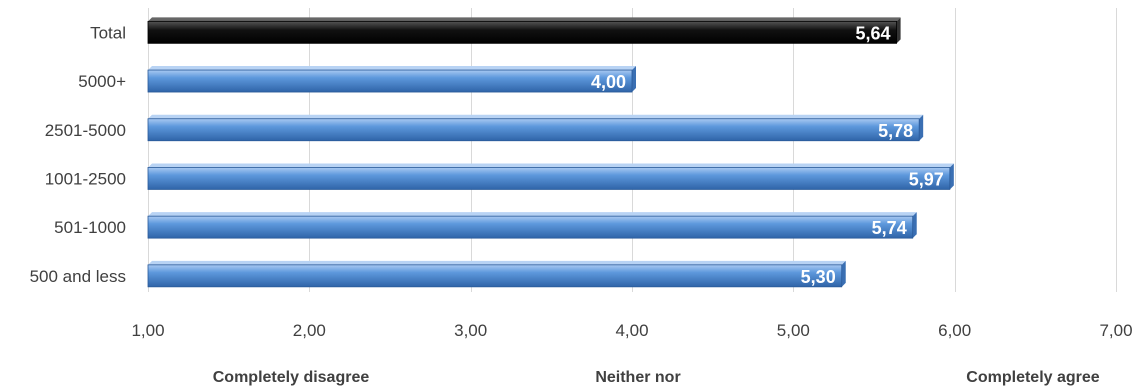 This screenshot has width=1141, height=389. Describe the element at coordinates (147, 330) in the screenshot. I see `x-tick-label: 1,00` at that location.